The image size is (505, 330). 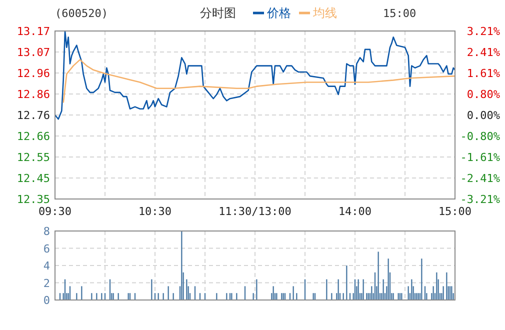 What do you see at coordinates (480, 136) in the screenshot?
I see `y2-tick-label: -0.80%` at bounding box center [480, 136].